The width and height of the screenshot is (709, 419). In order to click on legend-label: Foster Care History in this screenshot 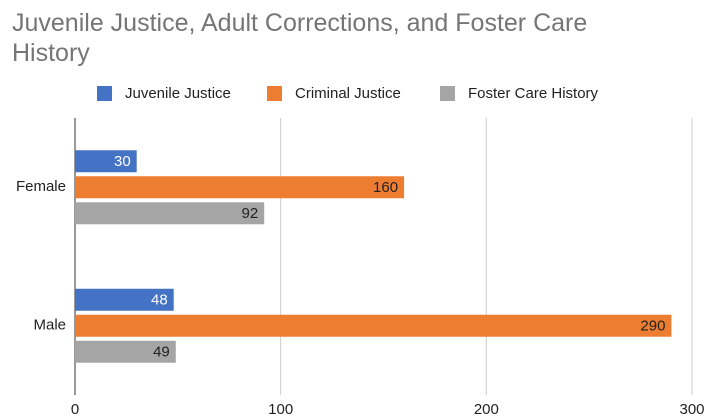, I will do `click(533, 93)`.